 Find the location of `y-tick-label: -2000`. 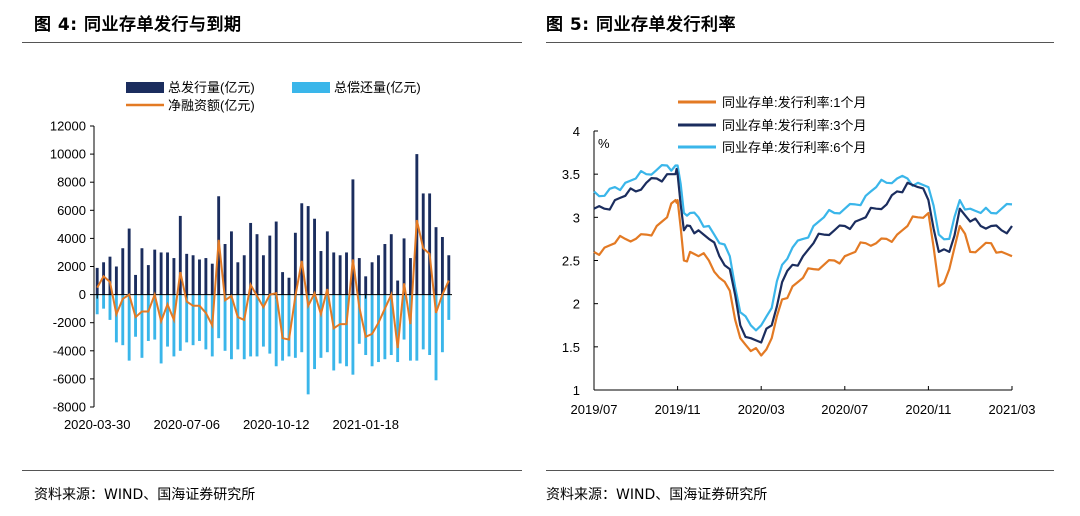

y-tick-label: -2000 is located at coordinates (69, 322).